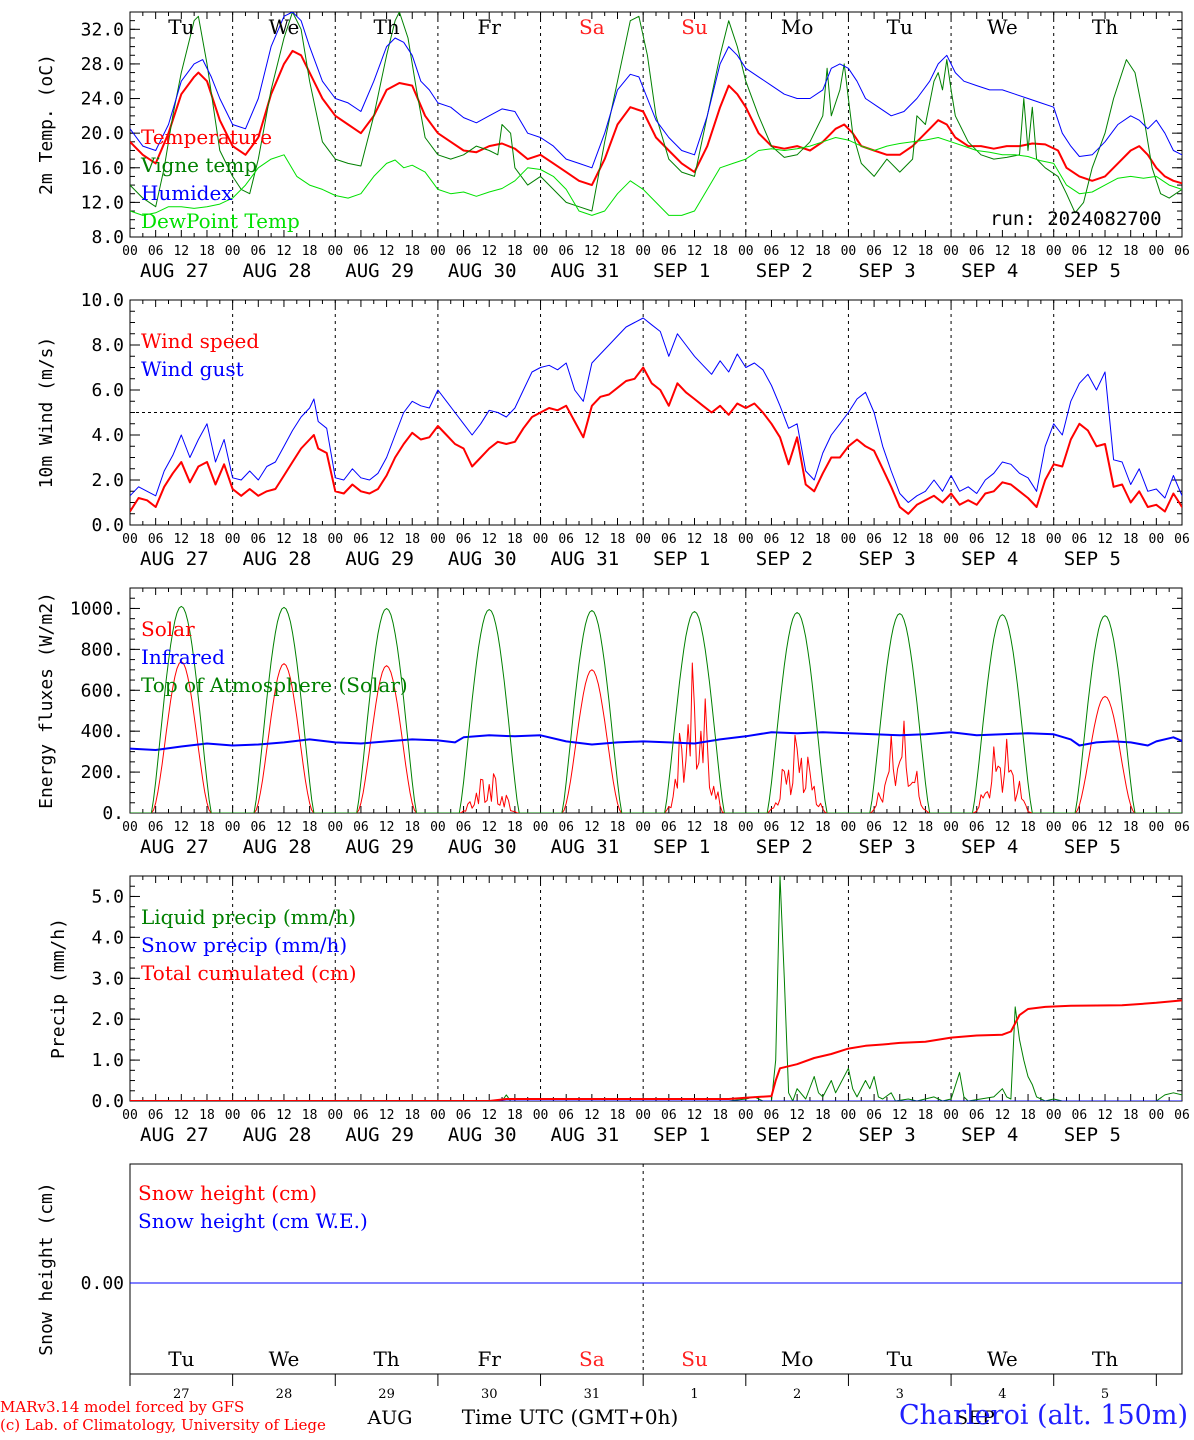 Image resolution: width=1194 pixels, height=1440 pixels. What do you see at coordinates (1002, 1394) in the screenshot?
I see `bottom-day-number: 4` at bounding box center [1002, 1394].